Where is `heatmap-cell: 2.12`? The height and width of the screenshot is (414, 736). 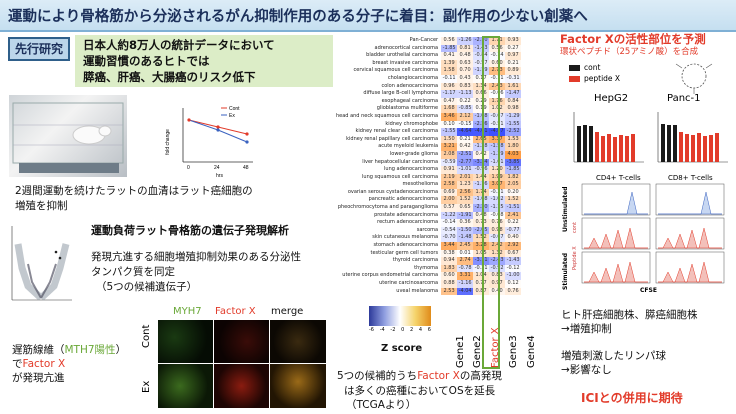
heatmap-cell: 2.12 is located at coordinates (465, 116).